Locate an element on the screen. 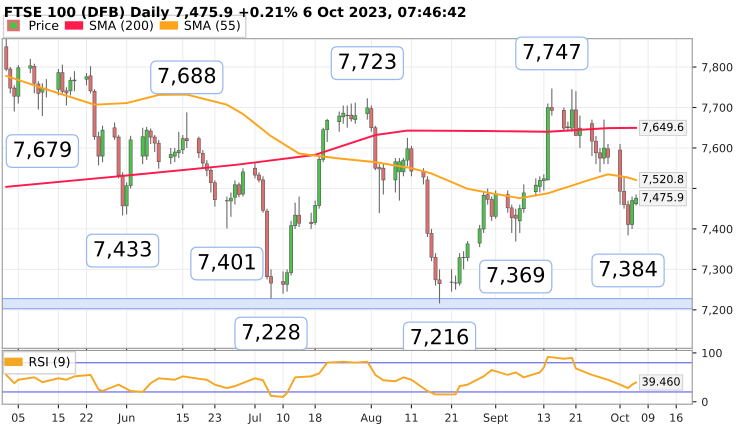 The height and width of the screenshot is (430, 750). x-tick-label: 22 is located at coordinates (86, 417).